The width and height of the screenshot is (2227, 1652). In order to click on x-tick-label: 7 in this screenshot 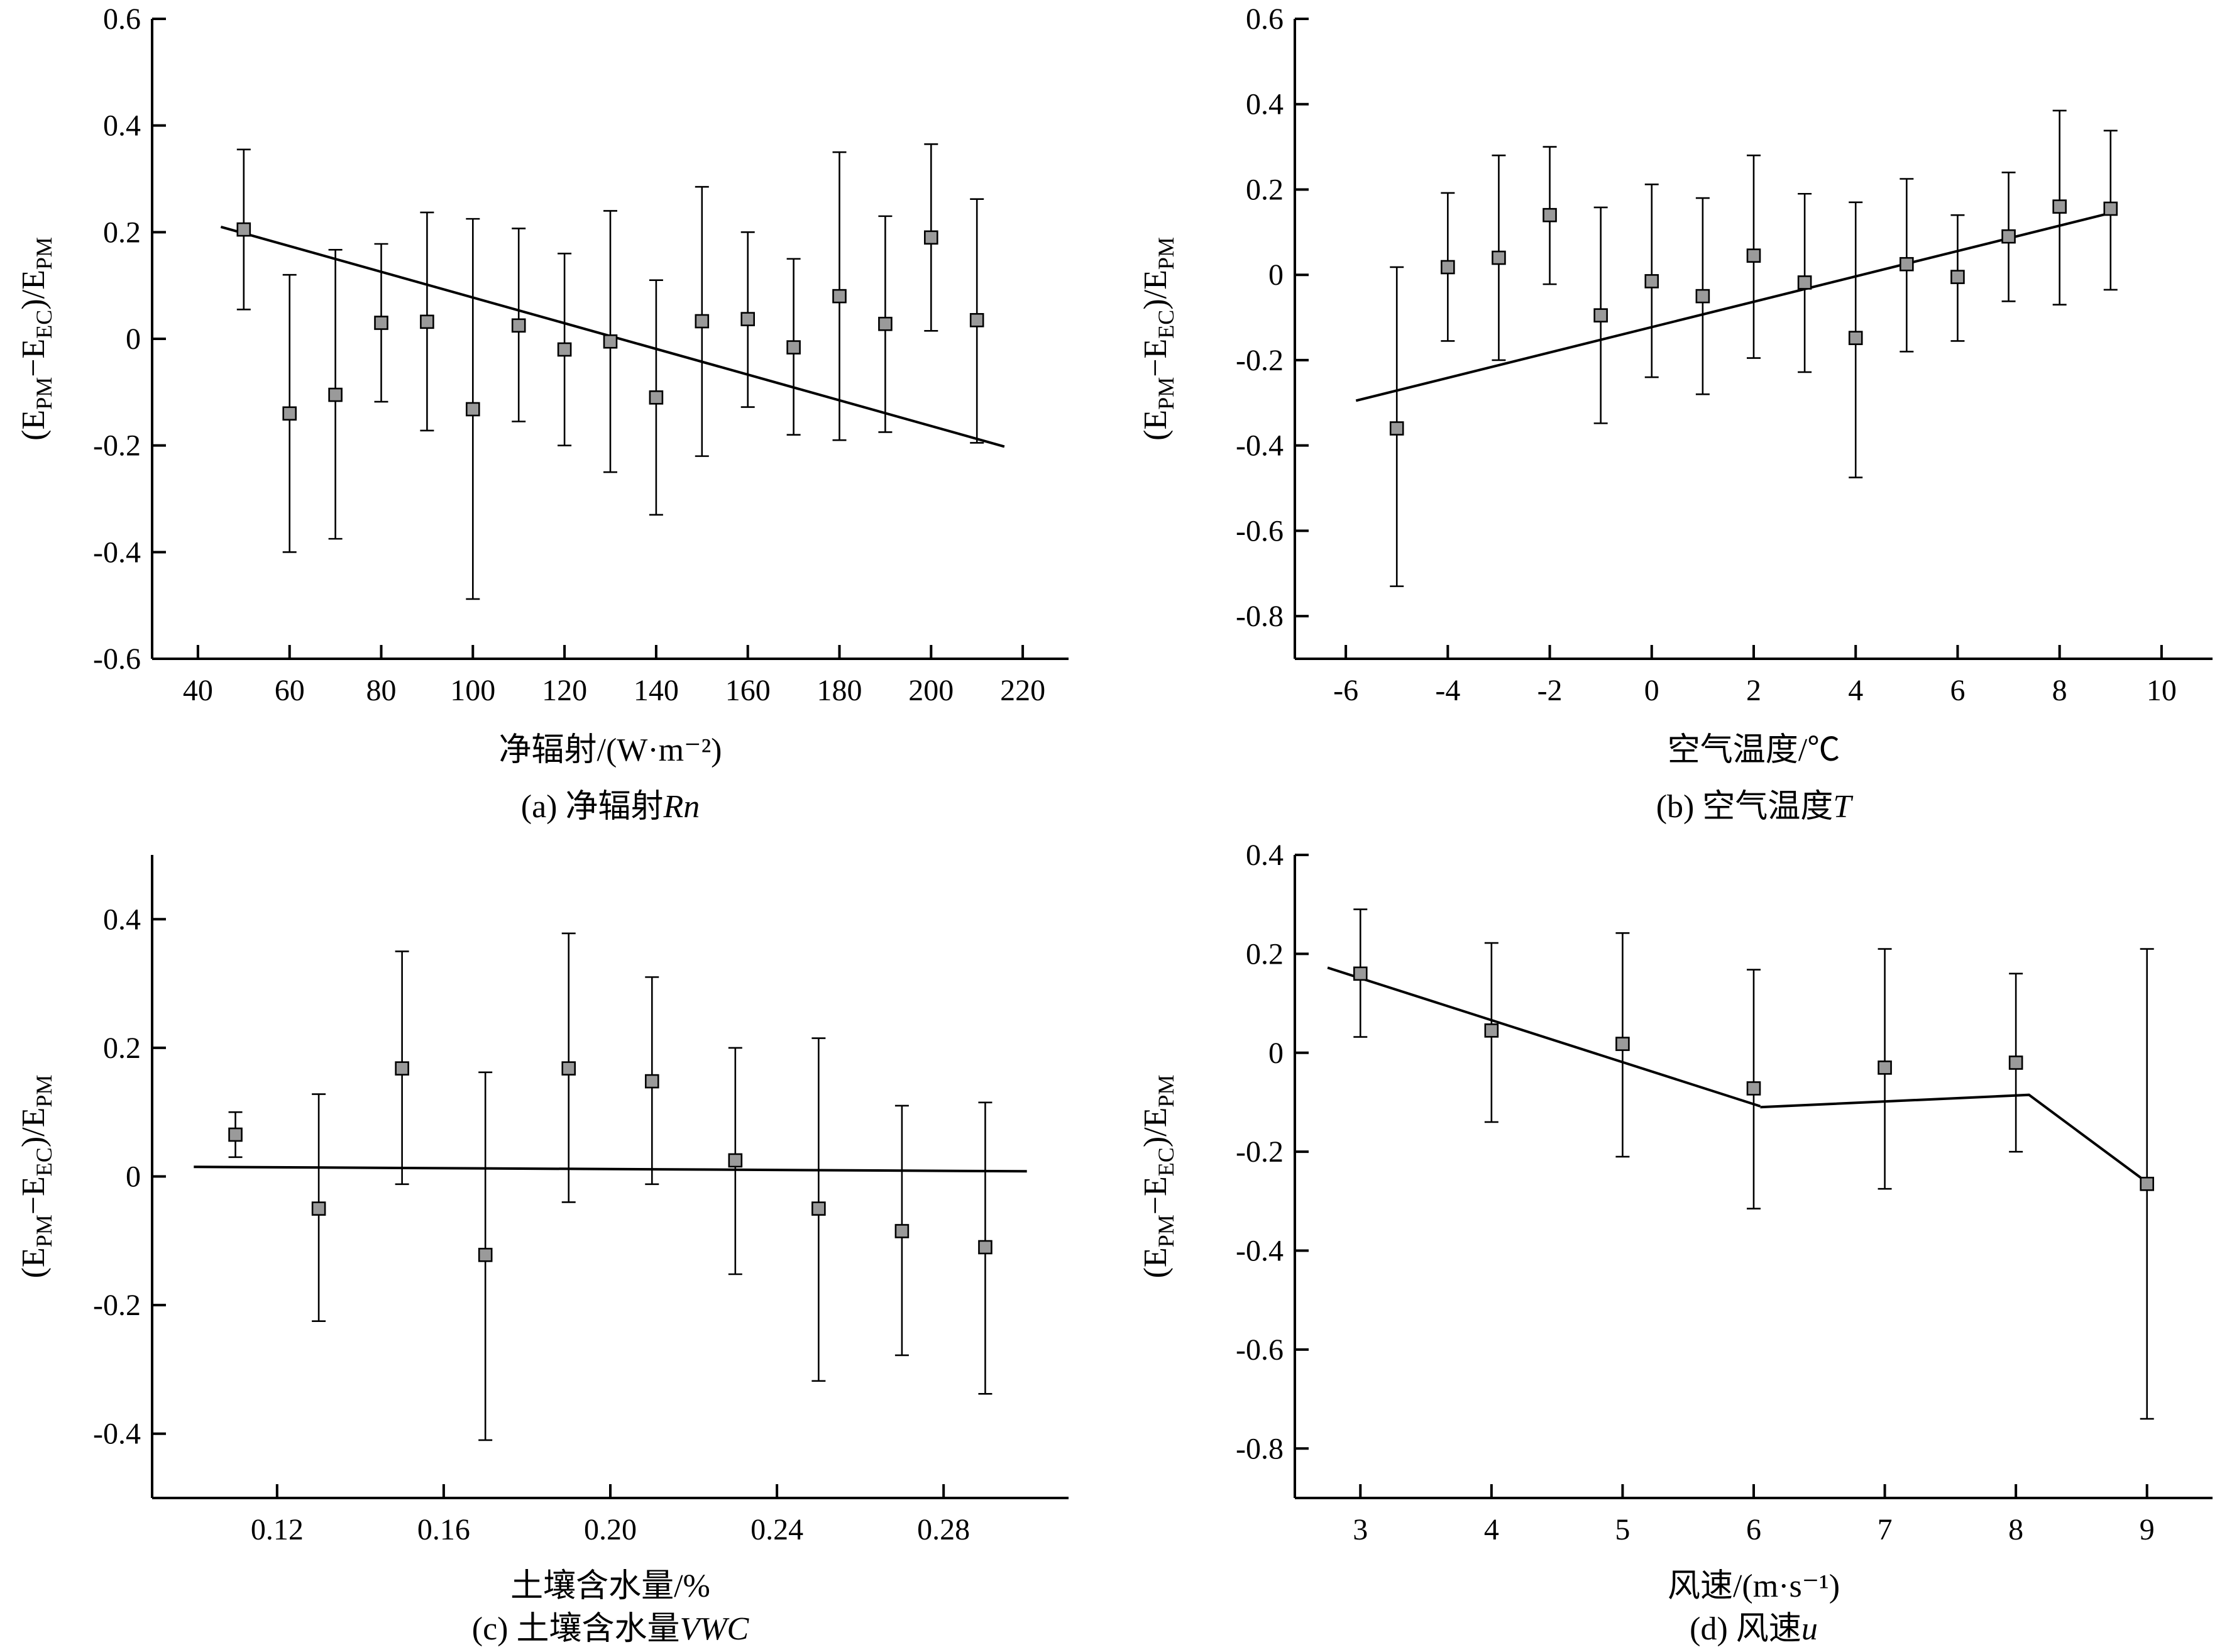, I will do `click(1885, 1529)`.